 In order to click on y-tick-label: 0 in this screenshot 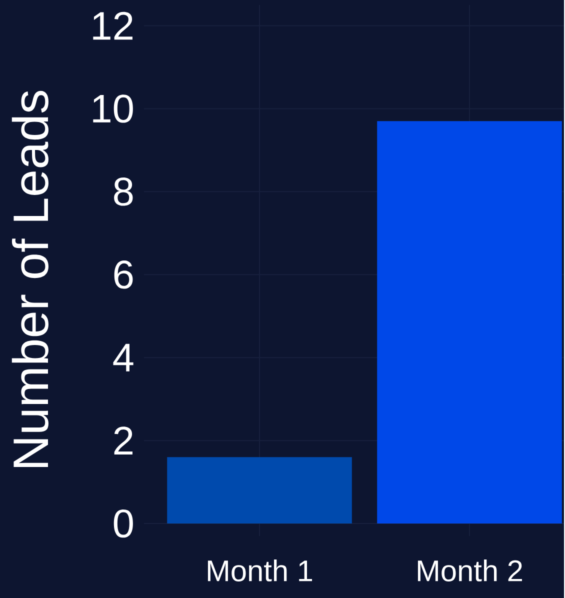, I will do `click(124, 523)`.